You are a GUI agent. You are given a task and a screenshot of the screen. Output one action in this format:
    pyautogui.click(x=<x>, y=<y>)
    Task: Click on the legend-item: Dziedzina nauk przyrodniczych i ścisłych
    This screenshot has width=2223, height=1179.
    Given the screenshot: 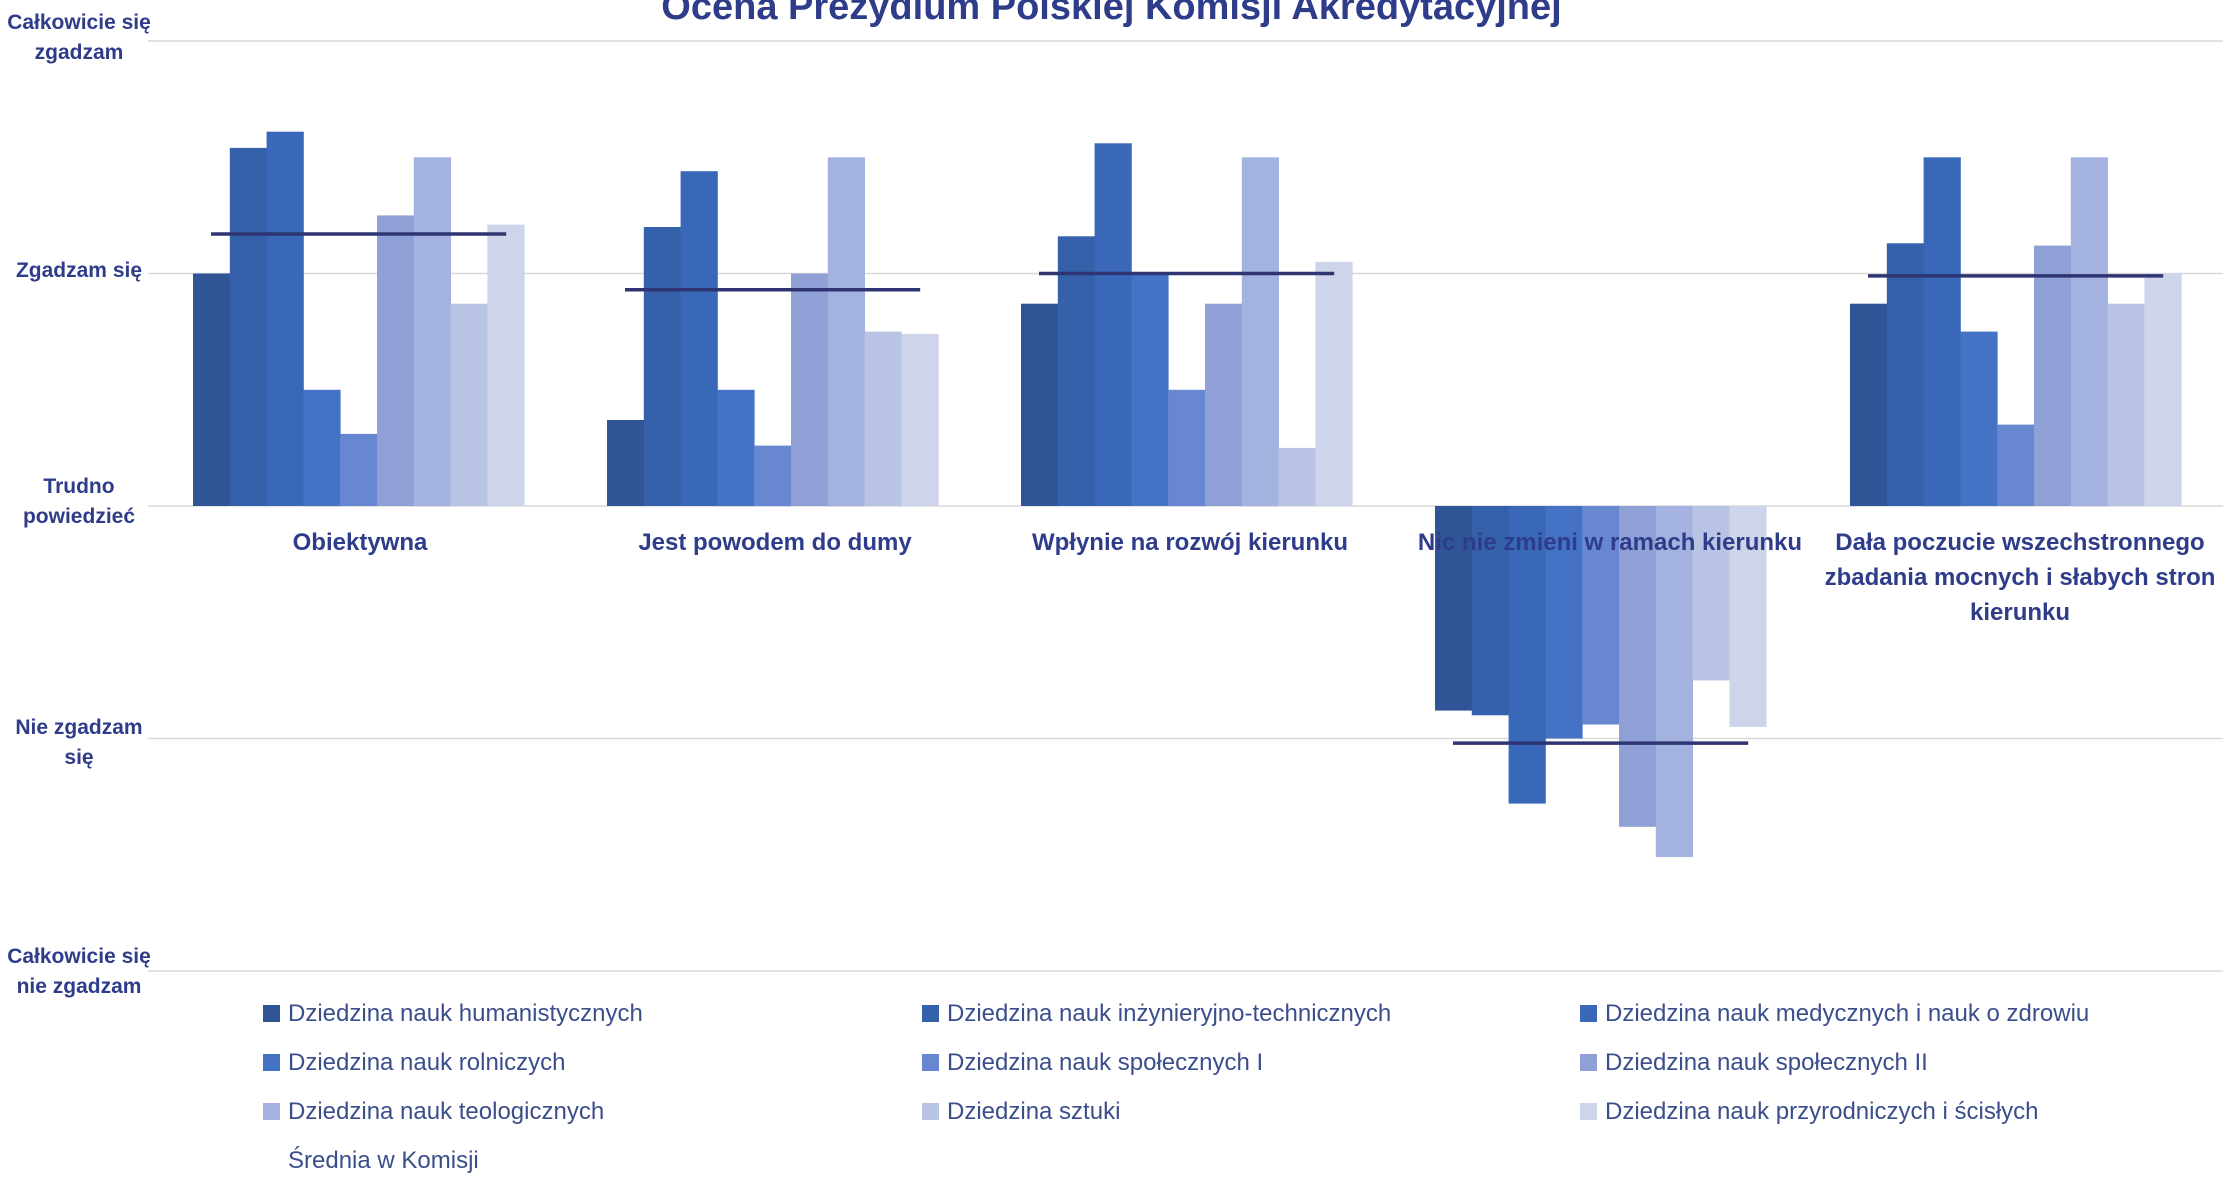 What is the action you would take?
    pyautogui.click(x=1809, y=1112)
    